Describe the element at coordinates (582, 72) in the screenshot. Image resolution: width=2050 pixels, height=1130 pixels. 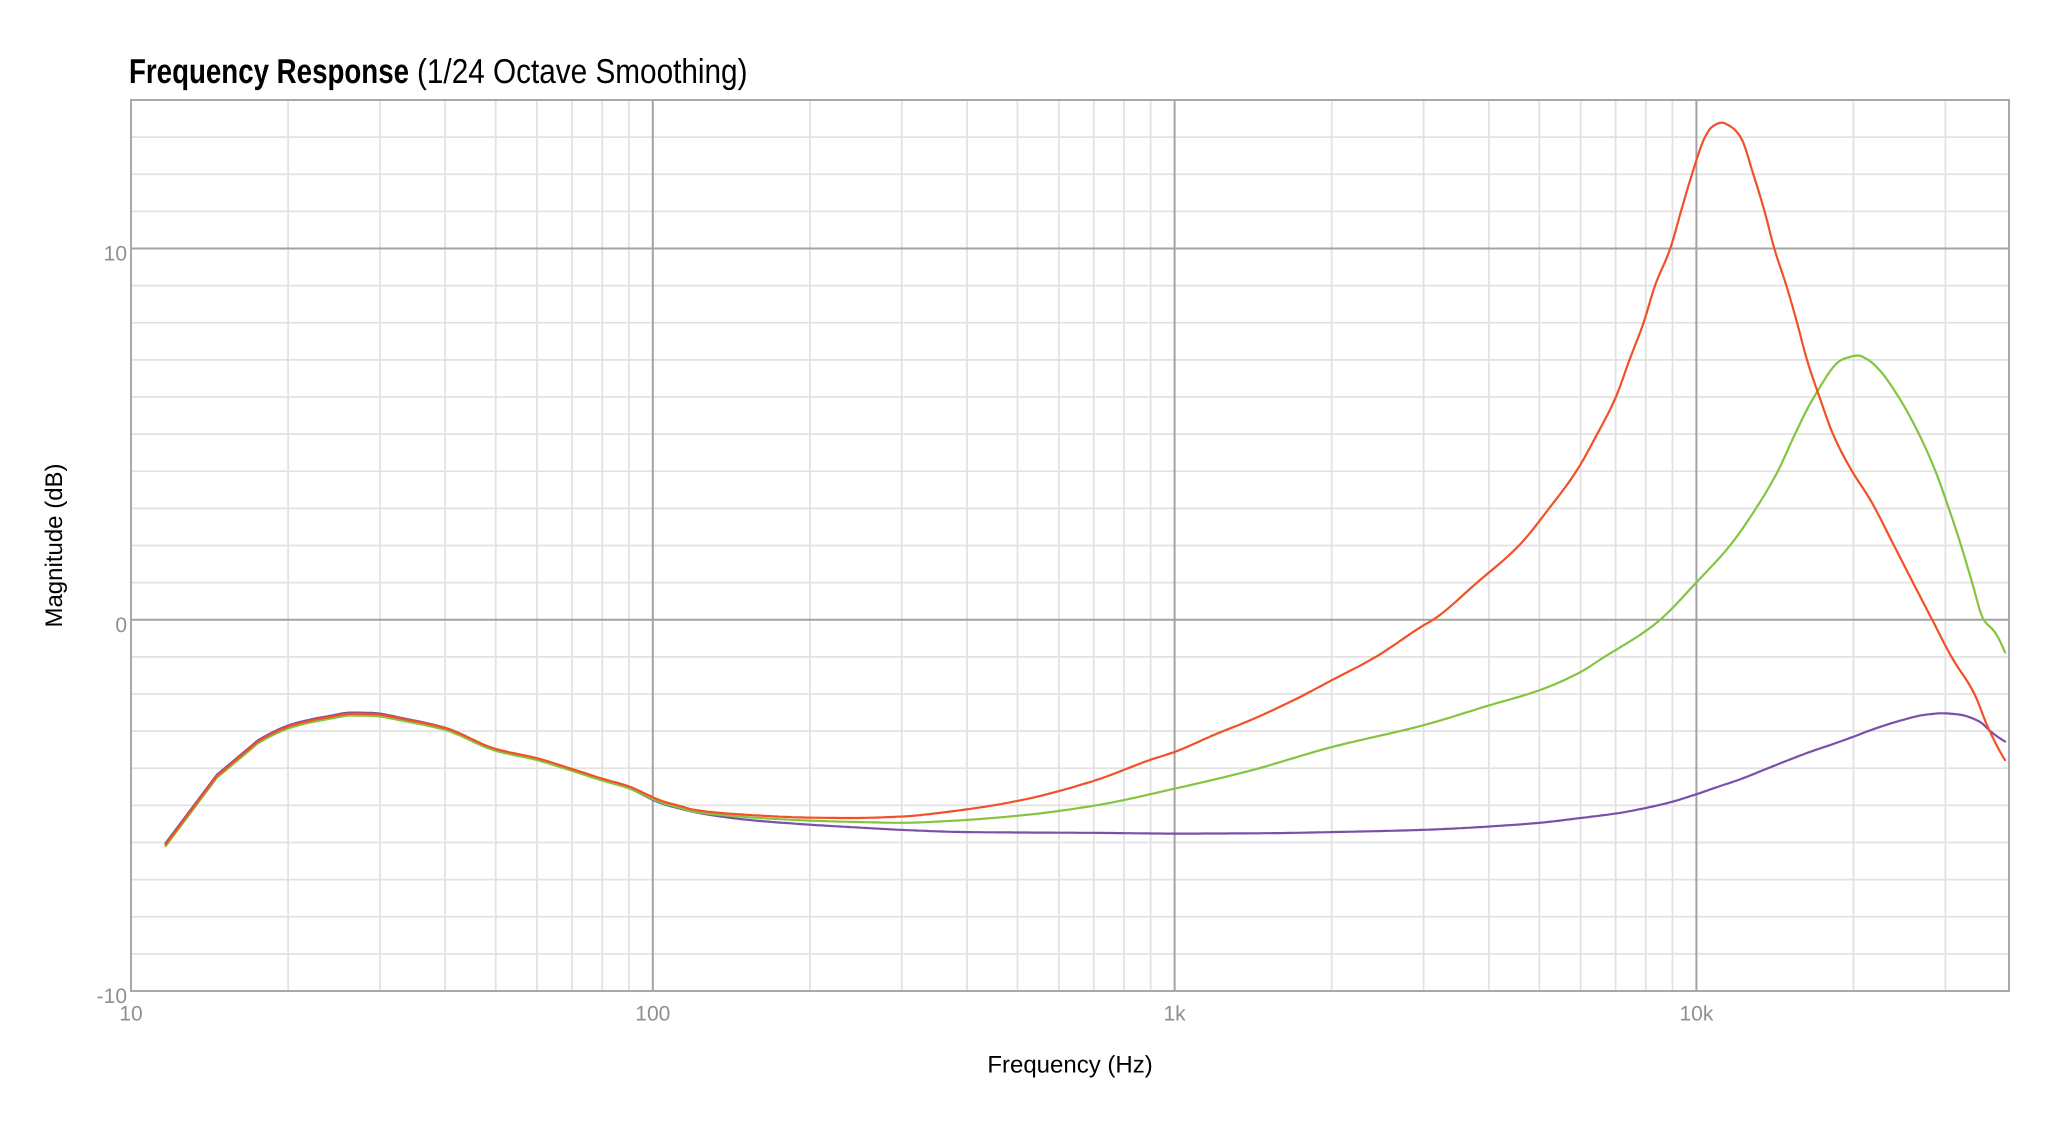
I see `svg-text: (1/24 Octave Smoothing)` at that location.